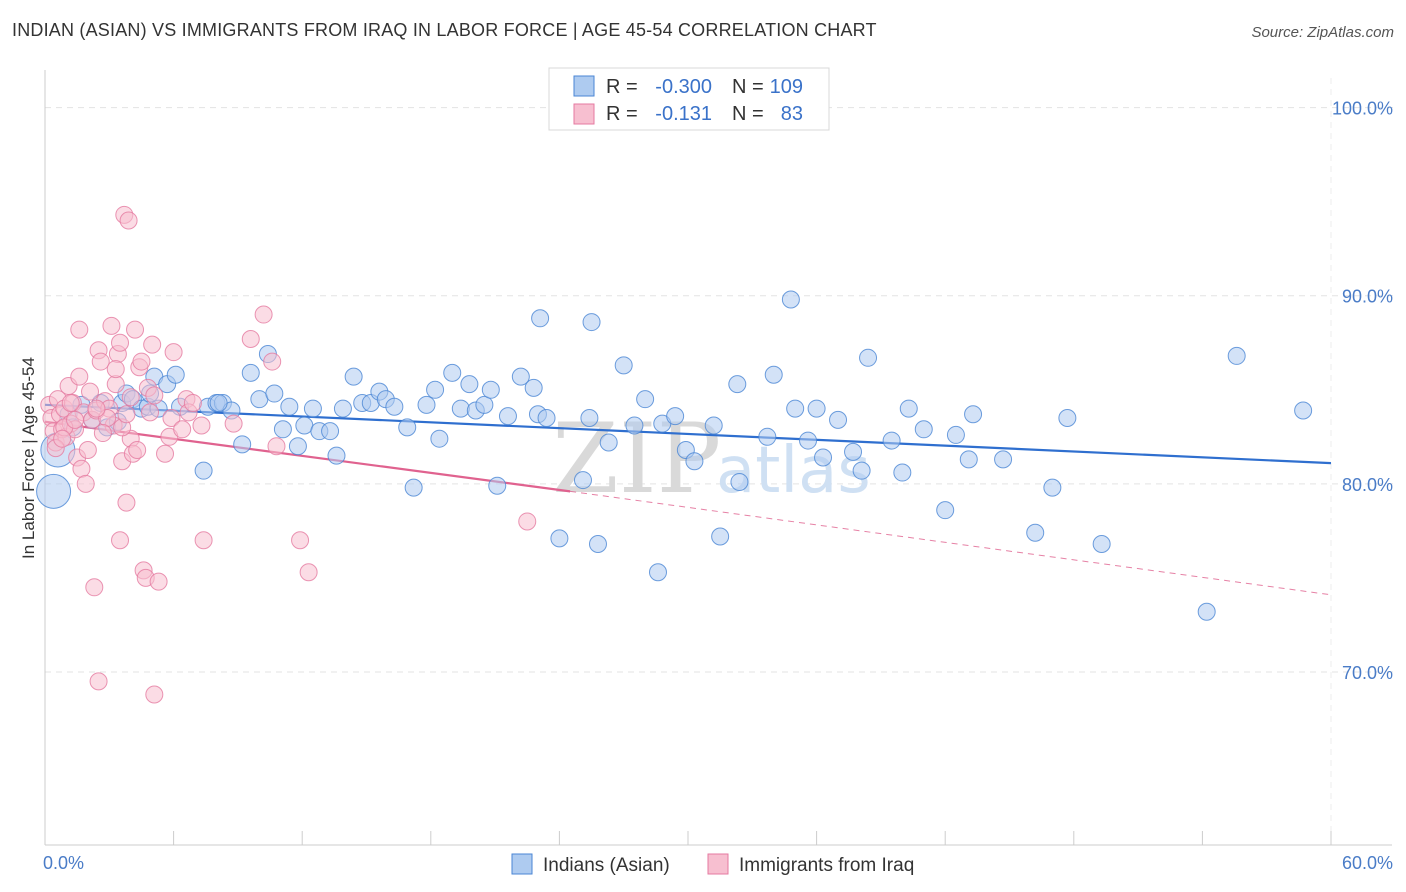 The width and height of the screenshot is (1406, 892). What do you see at coordinates (718, 863) in the screenshot?
I see `x-tick-labels: 0.0% 60.0%` at bounding box center [718, 863].